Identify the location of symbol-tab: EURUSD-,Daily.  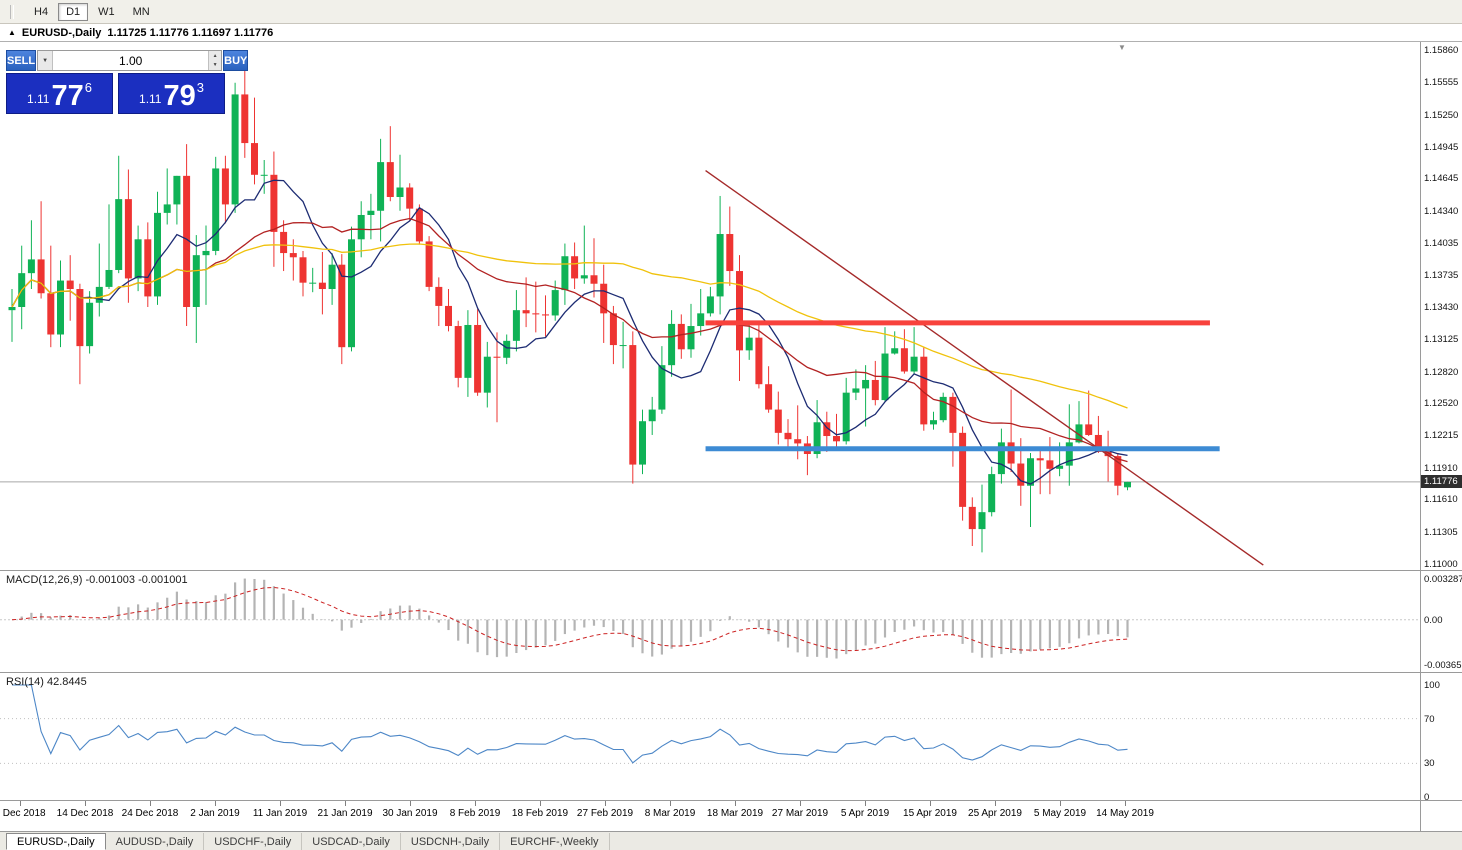
(56, 841).